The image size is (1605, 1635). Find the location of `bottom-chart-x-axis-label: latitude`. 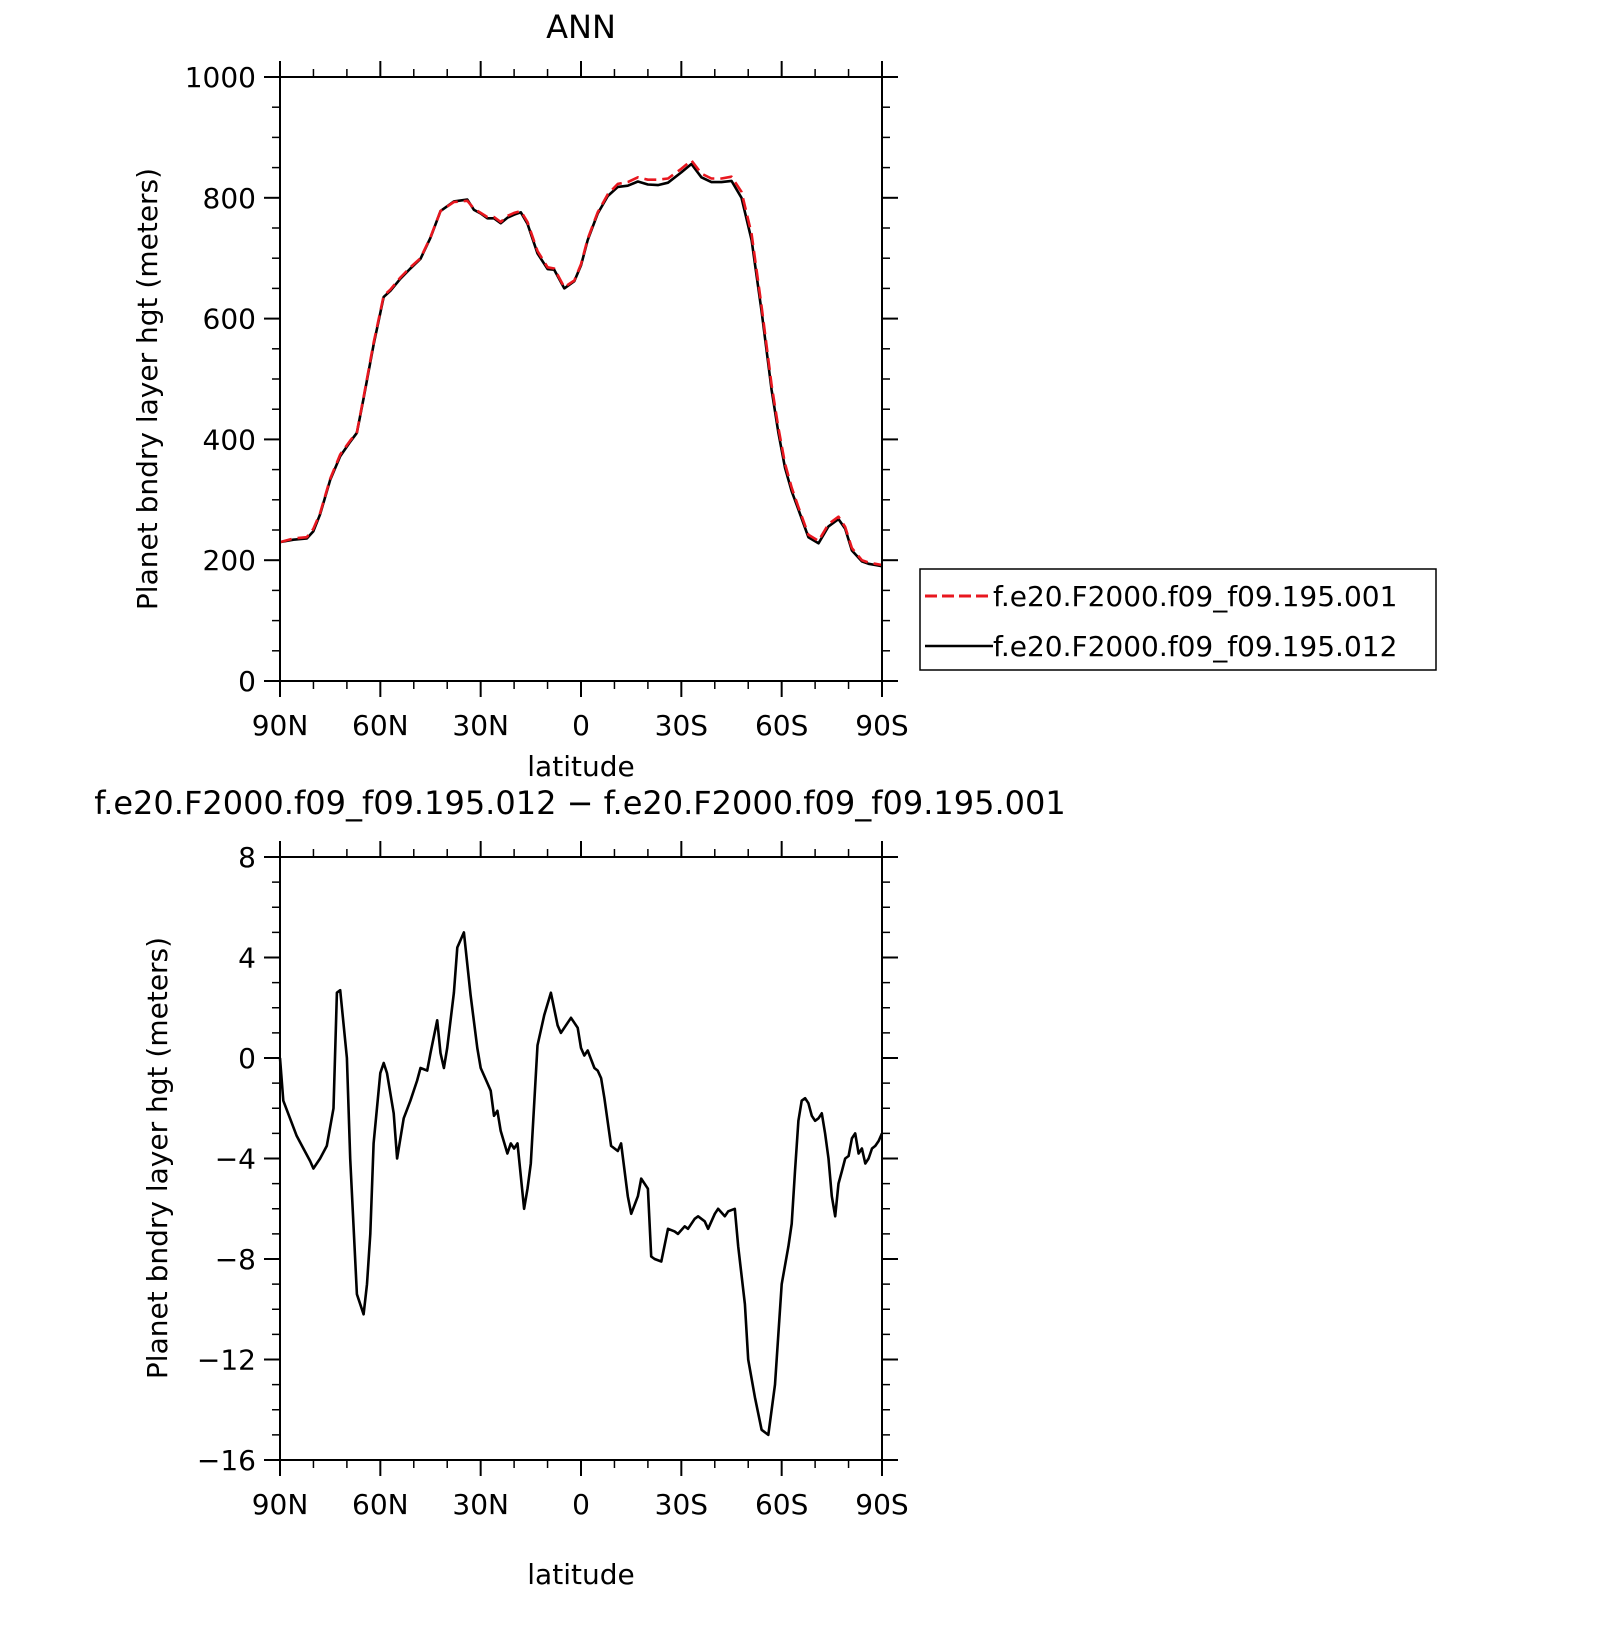

bottom-chart-x-axis-label: latitude is located at coordinates (580, 1574).